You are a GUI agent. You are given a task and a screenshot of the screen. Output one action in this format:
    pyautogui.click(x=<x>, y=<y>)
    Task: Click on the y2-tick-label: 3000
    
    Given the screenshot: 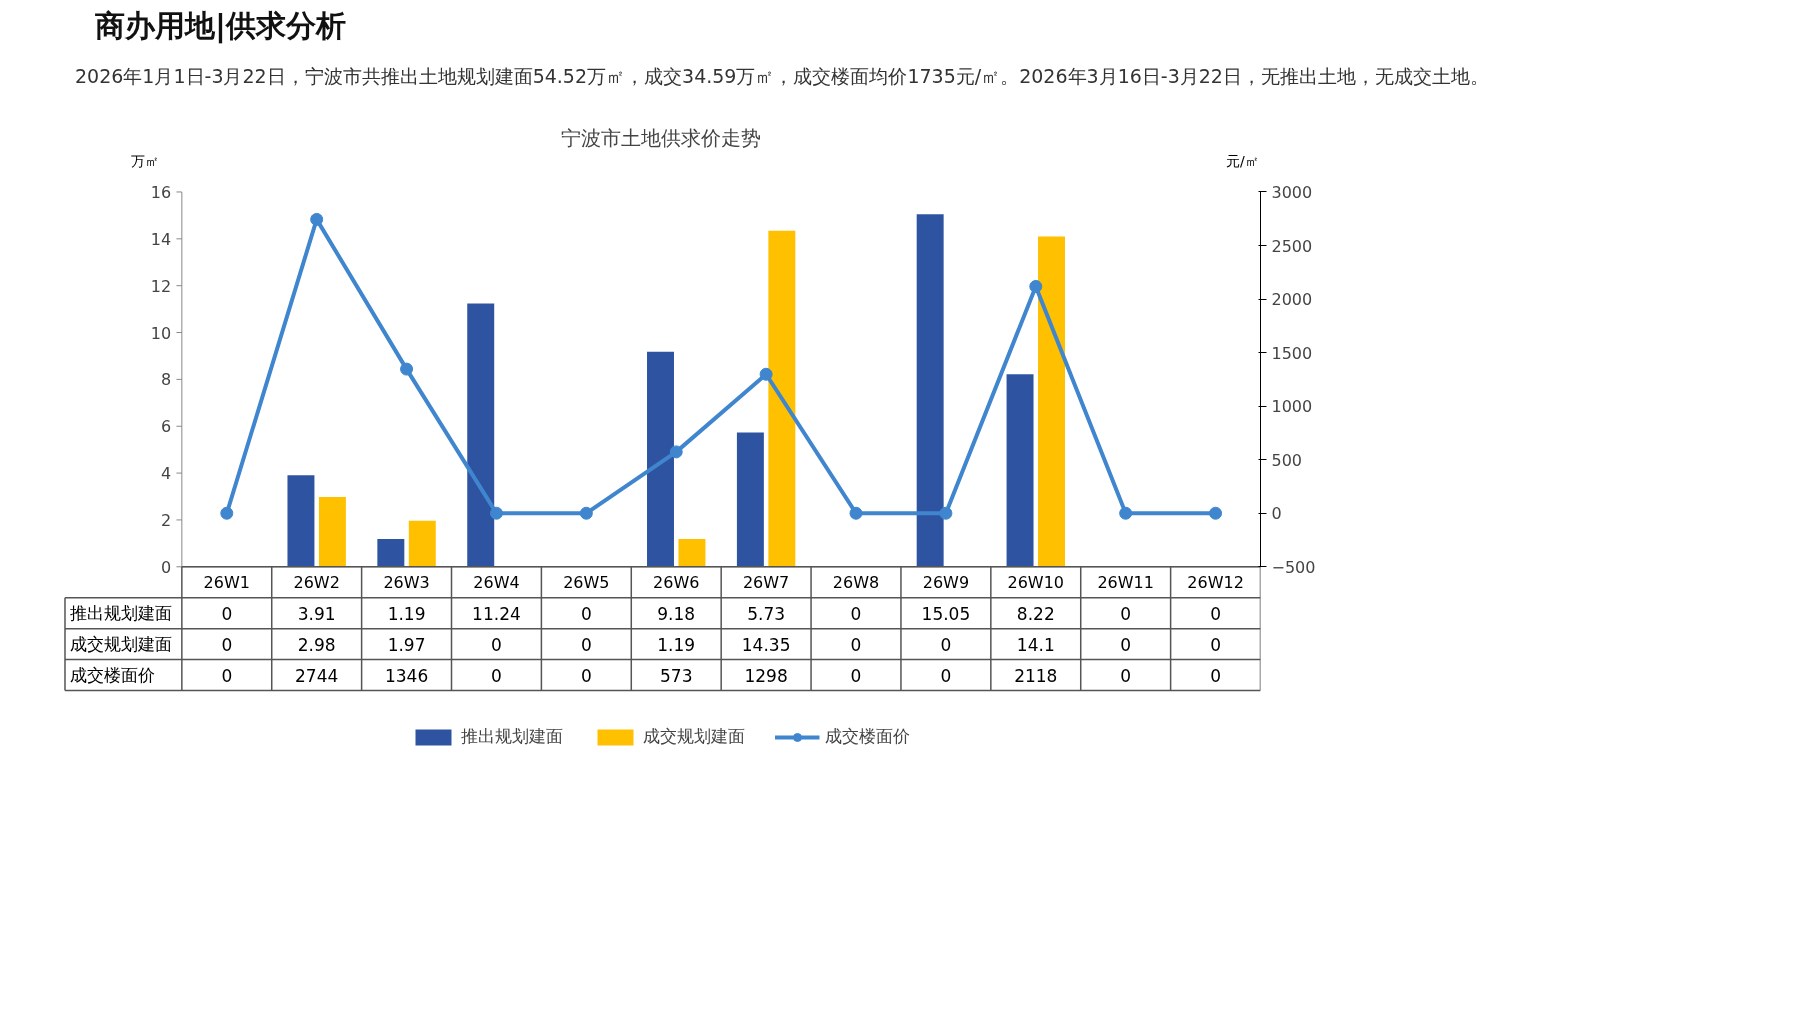 What is the action you would take?
    pyautogui.click(x=1292, y=192)
    